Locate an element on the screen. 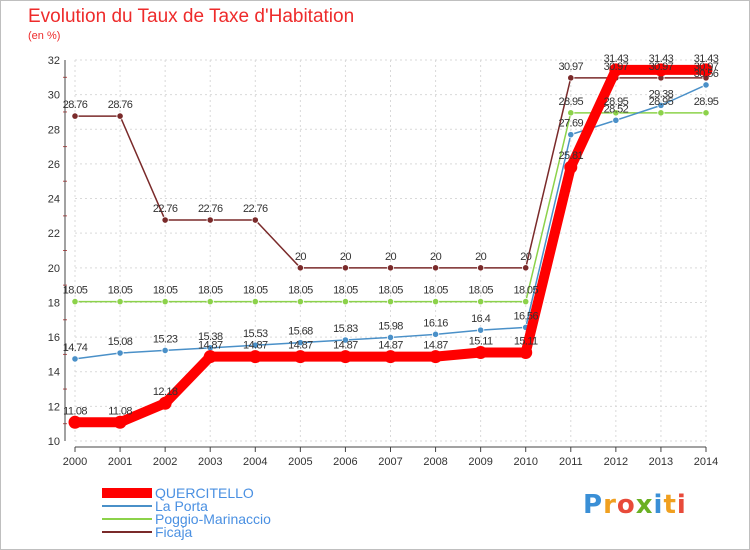  data-label: 15.83 is located at coordinates (345, 329).